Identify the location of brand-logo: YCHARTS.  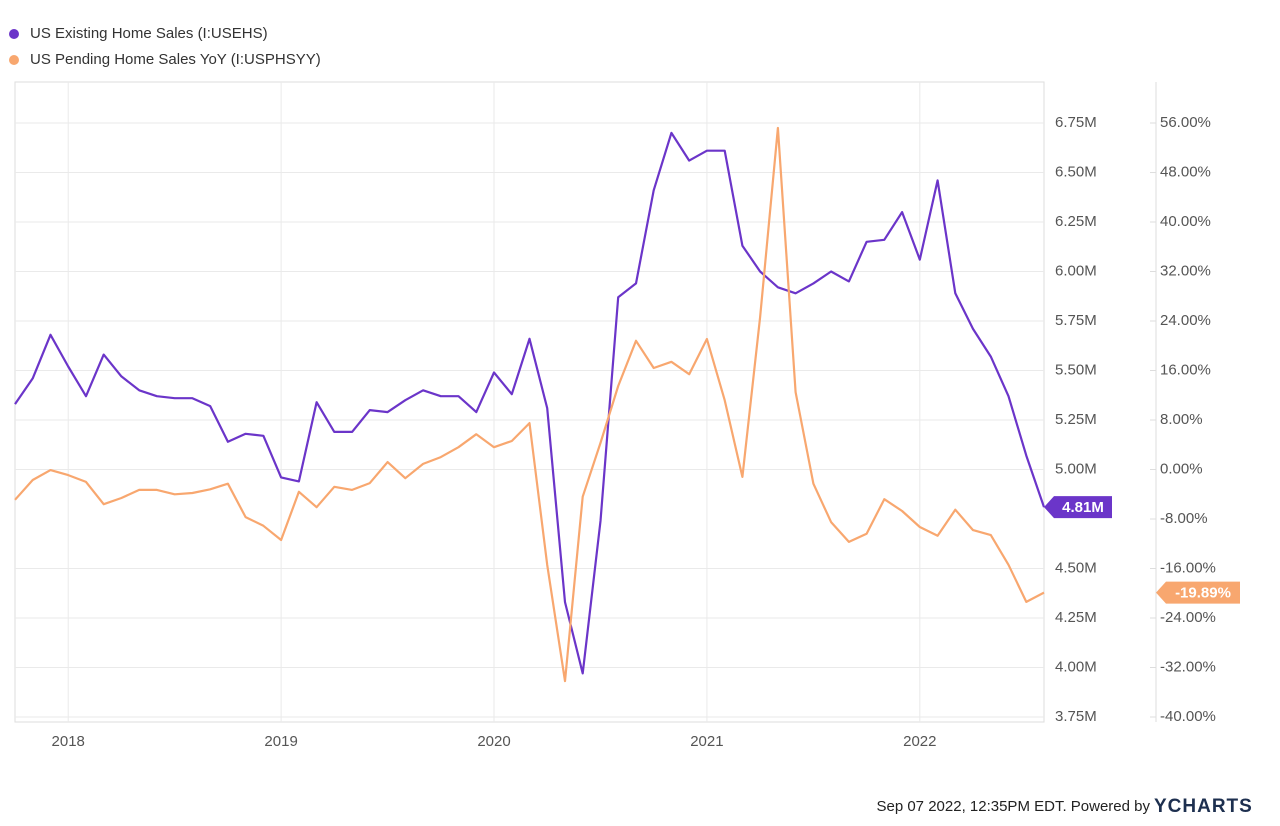
(1203, 806).